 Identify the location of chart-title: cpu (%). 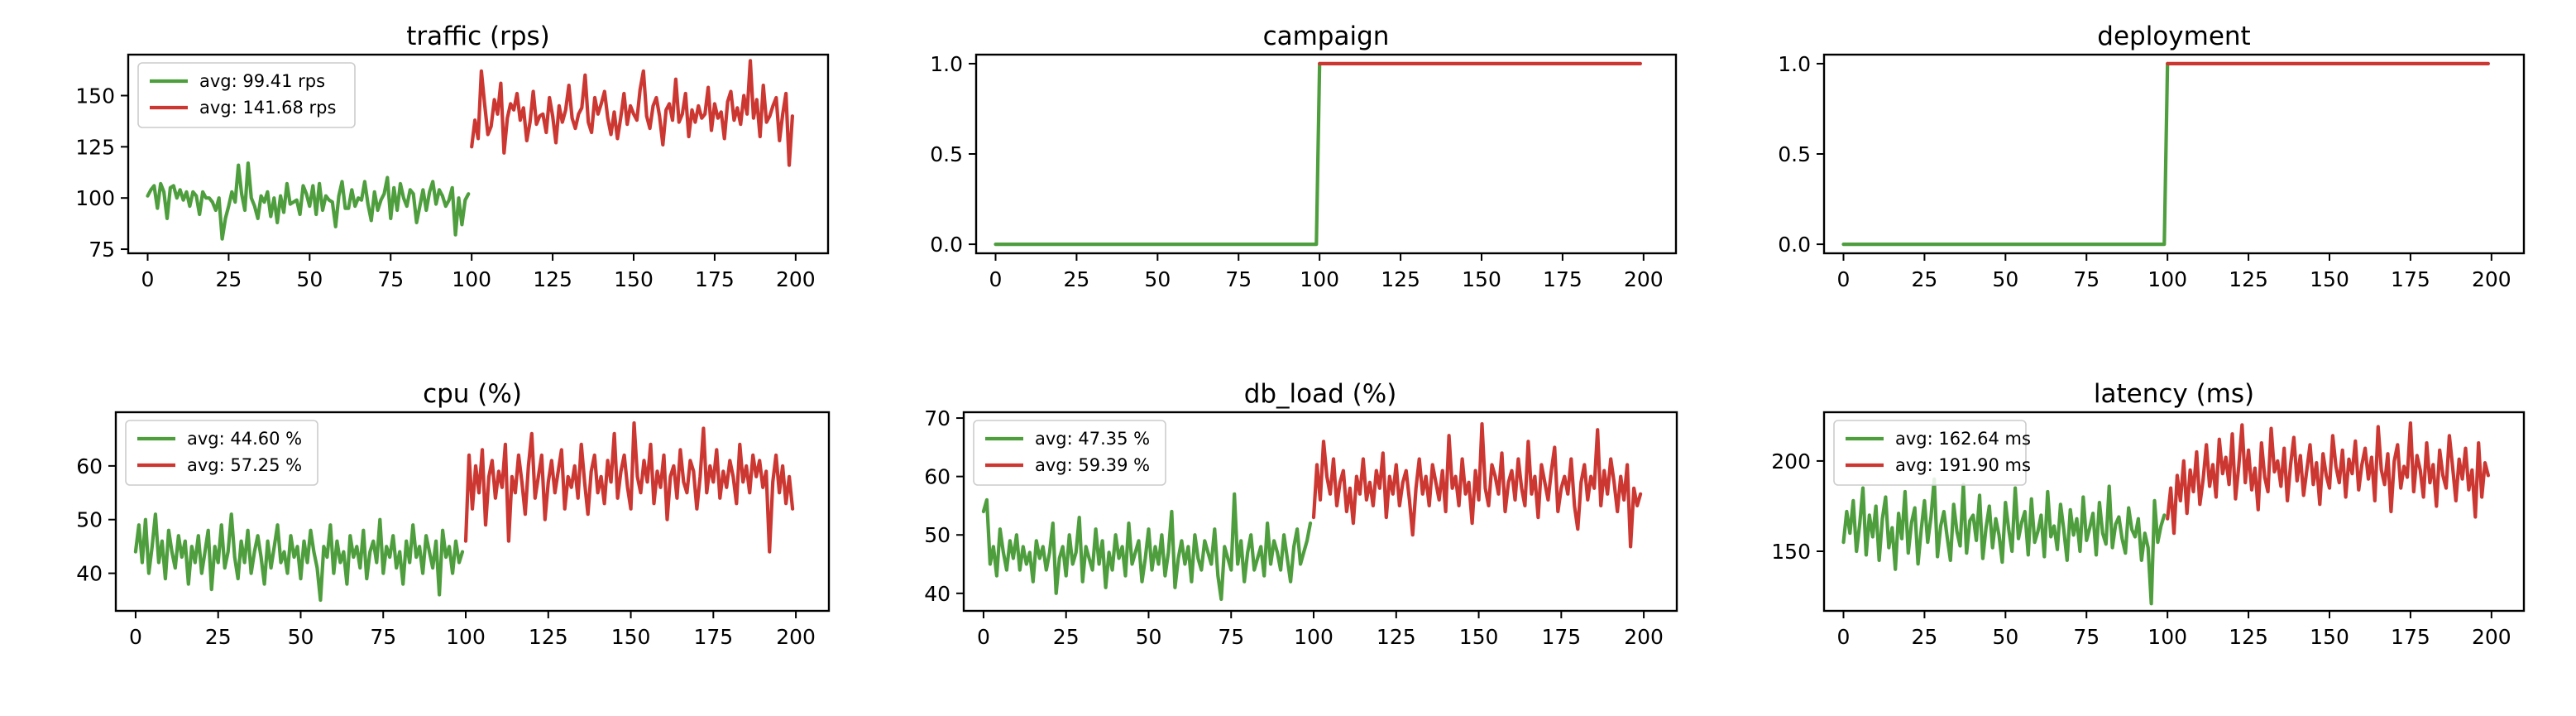
(472, 394).